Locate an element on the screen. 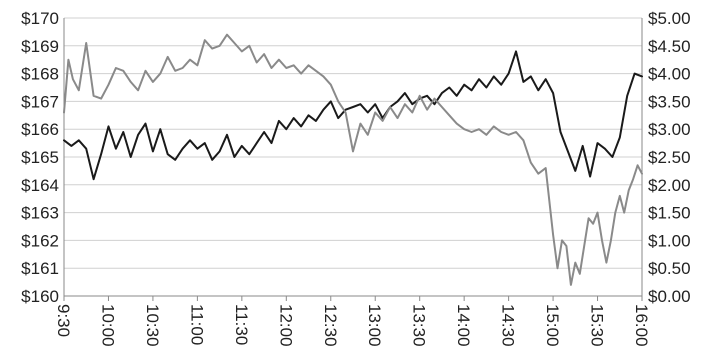 The width and height of the screenshot is (710, 361). left-tick-label: $161 is located at coordinates (40, 268).